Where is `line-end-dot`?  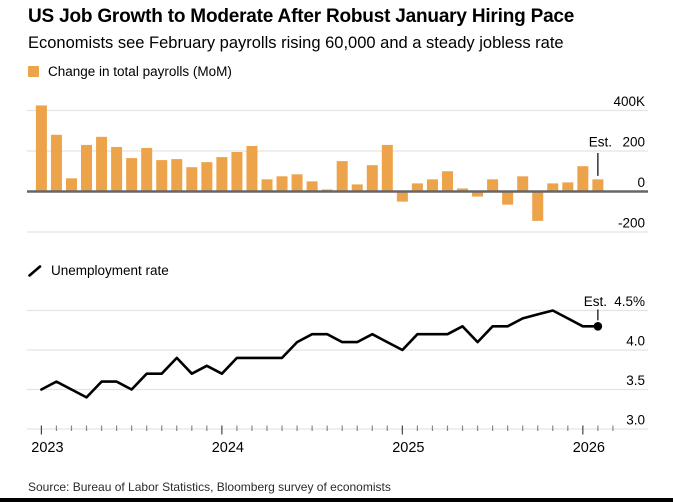
line-end-dot is located at coordinates (598, 326).